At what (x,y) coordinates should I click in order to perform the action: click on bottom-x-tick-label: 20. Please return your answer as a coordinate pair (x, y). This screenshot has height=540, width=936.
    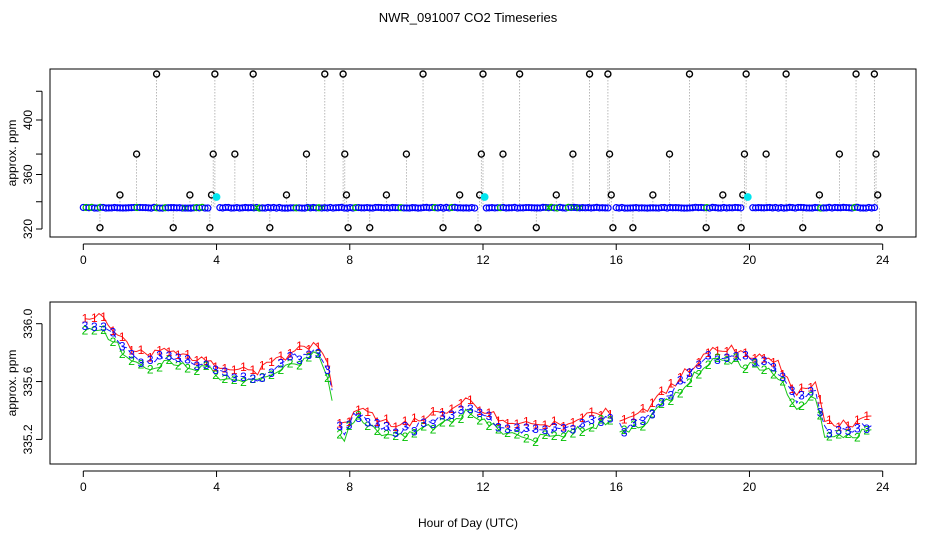
    Looking at the image, I should click on (750, 487).